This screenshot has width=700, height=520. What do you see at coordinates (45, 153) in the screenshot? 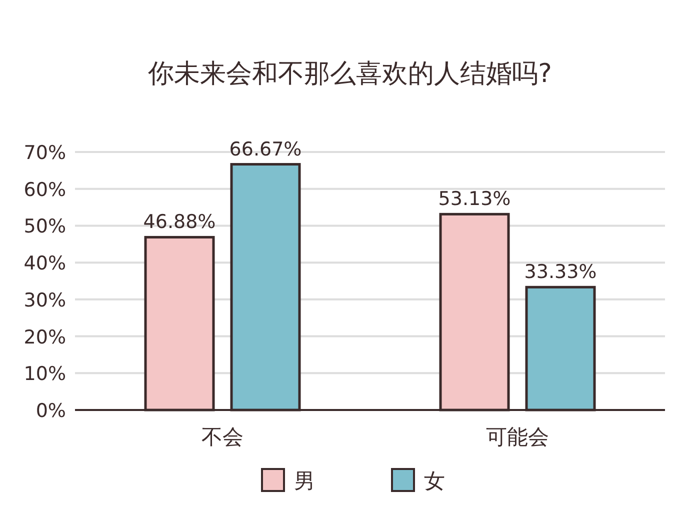
I see `y-tick-label: 70%` at bounding box center [45, 153].